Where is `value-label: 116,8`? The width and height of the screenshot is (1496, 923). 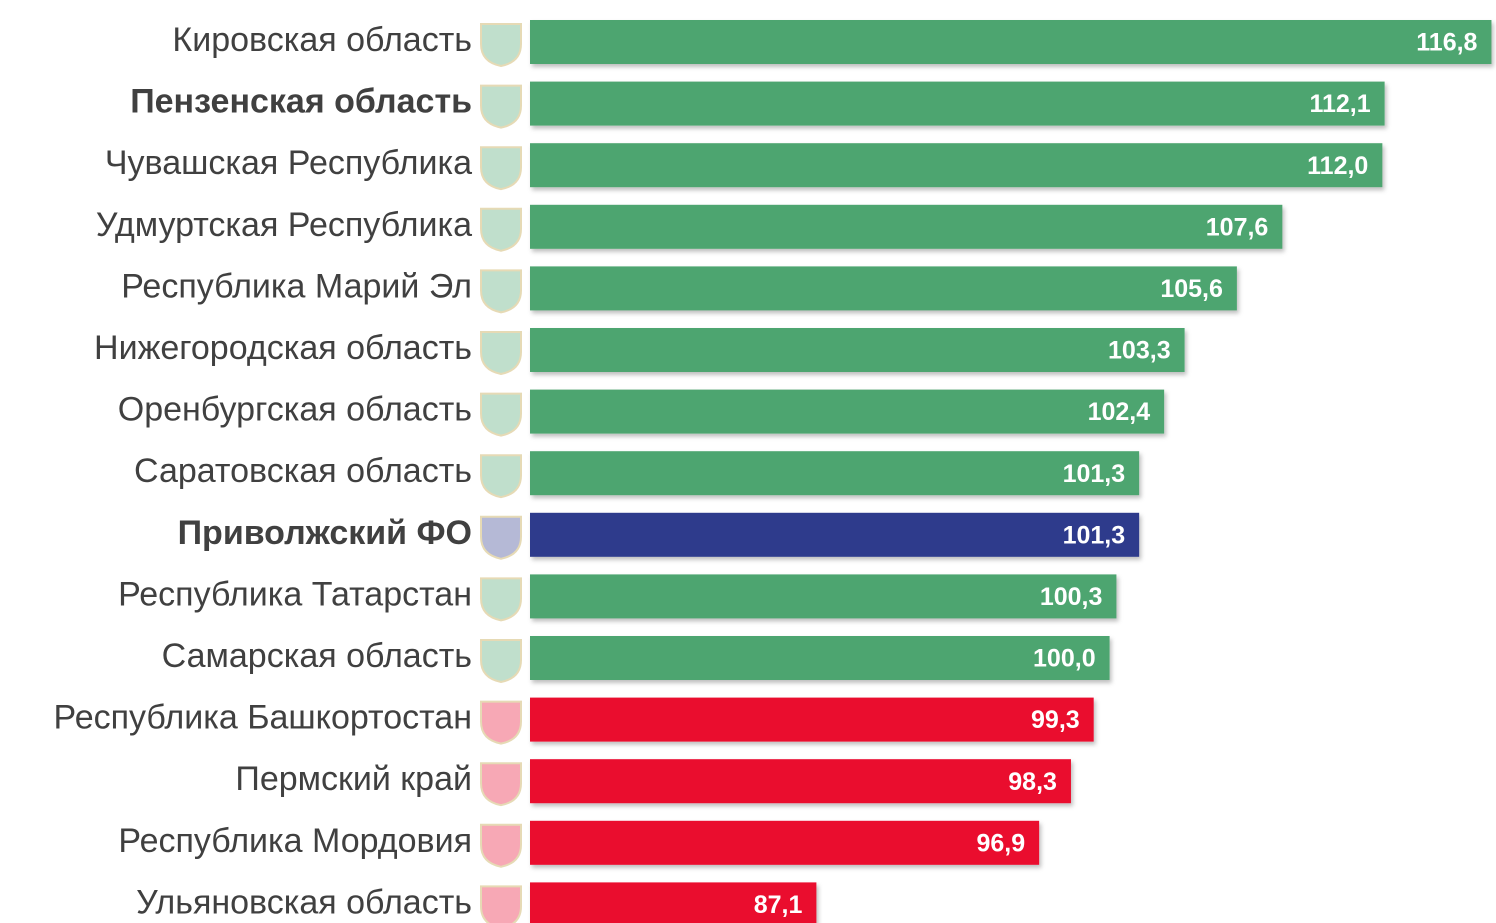
value-label: 116,8 is located at coordinates (1446, 43).